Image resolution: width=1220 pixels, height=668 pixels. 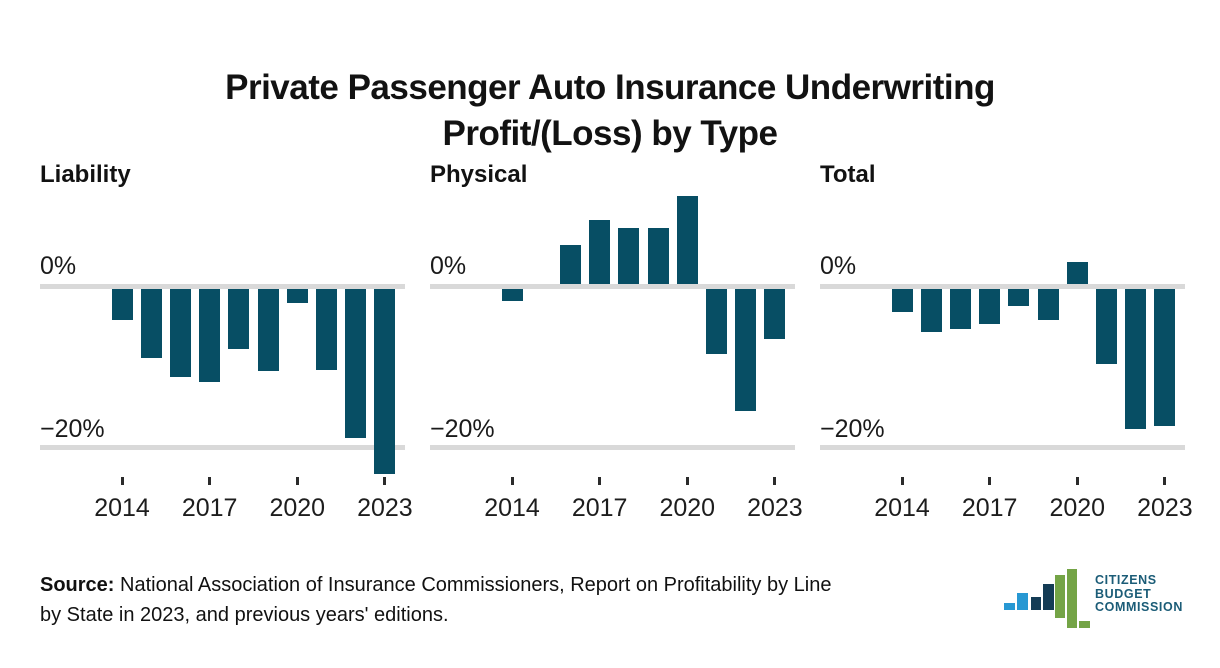 I want to click on cbc-logo: CITIZENS BUDGET COMMISSION, so click(x=1107, y=599).